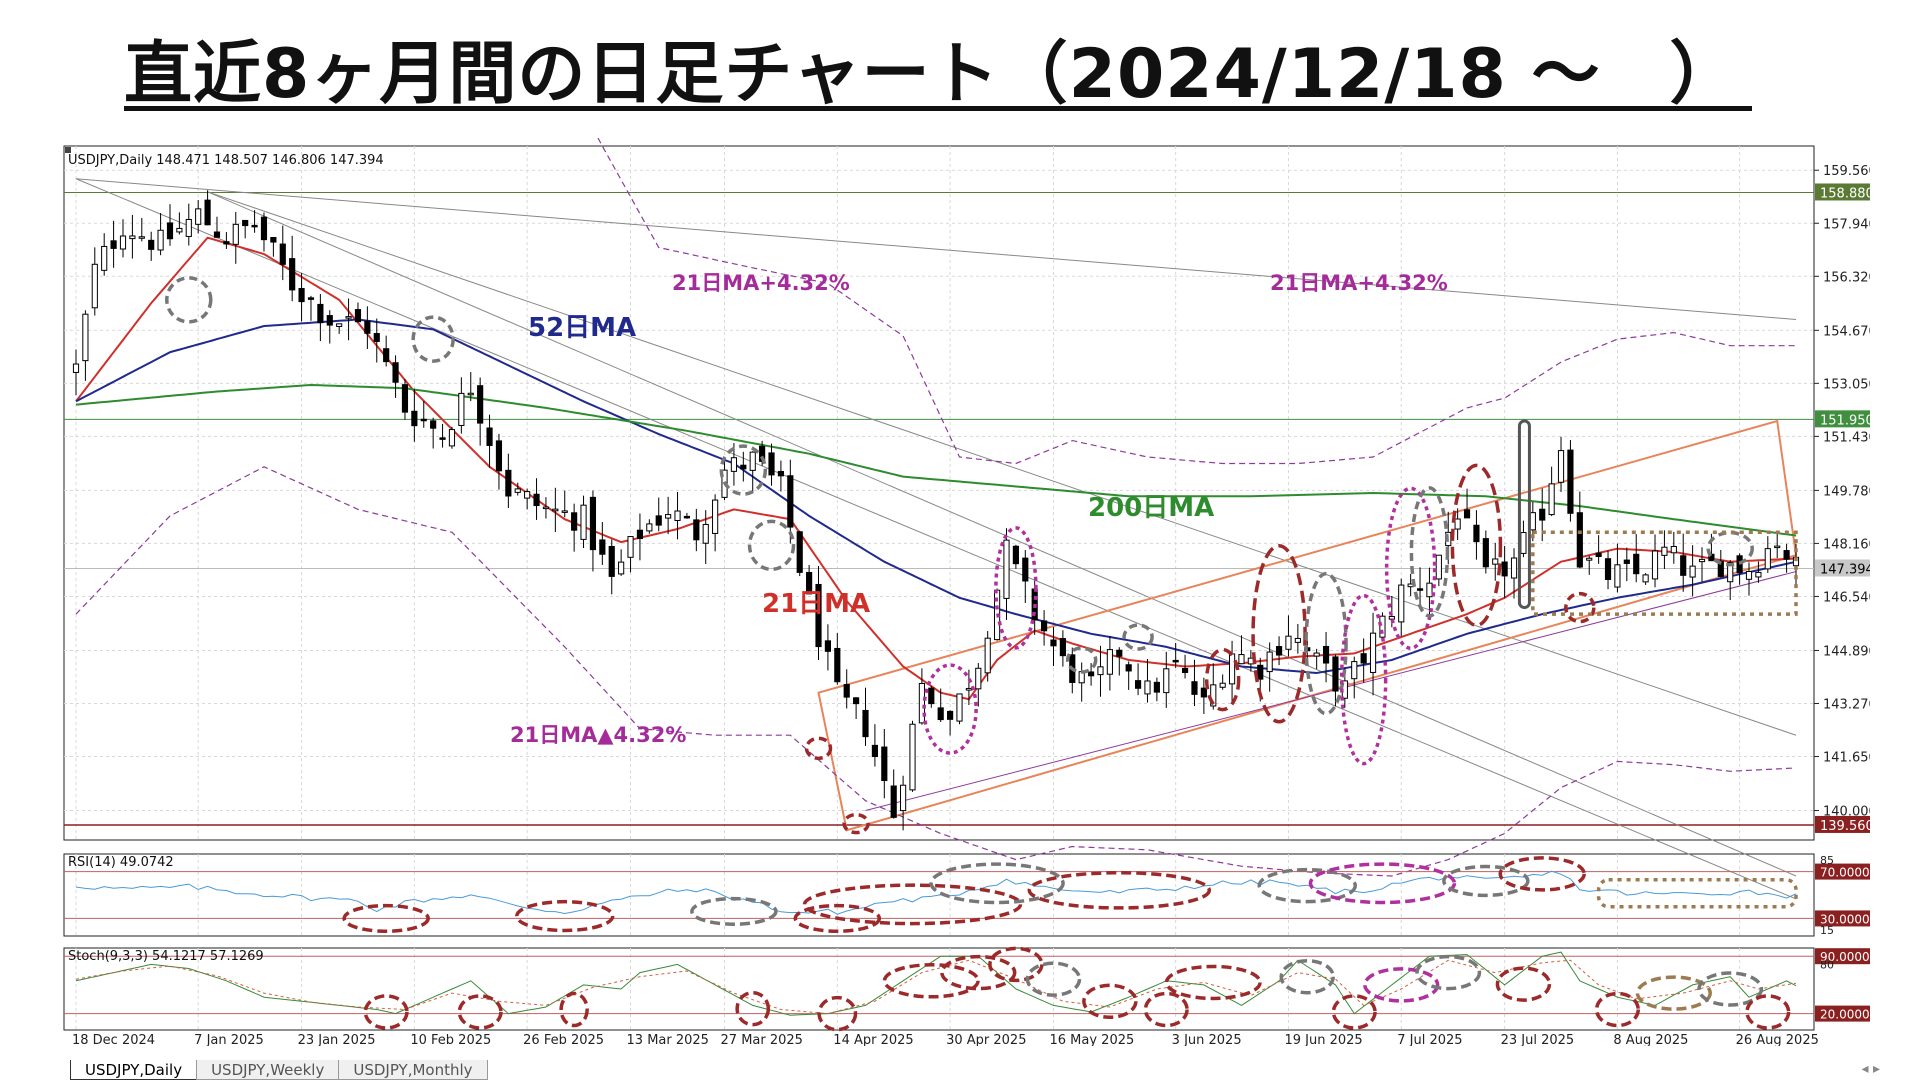 The image size is (1920, 1080). I want to click on symbol-info-icon, so click(68, 150).